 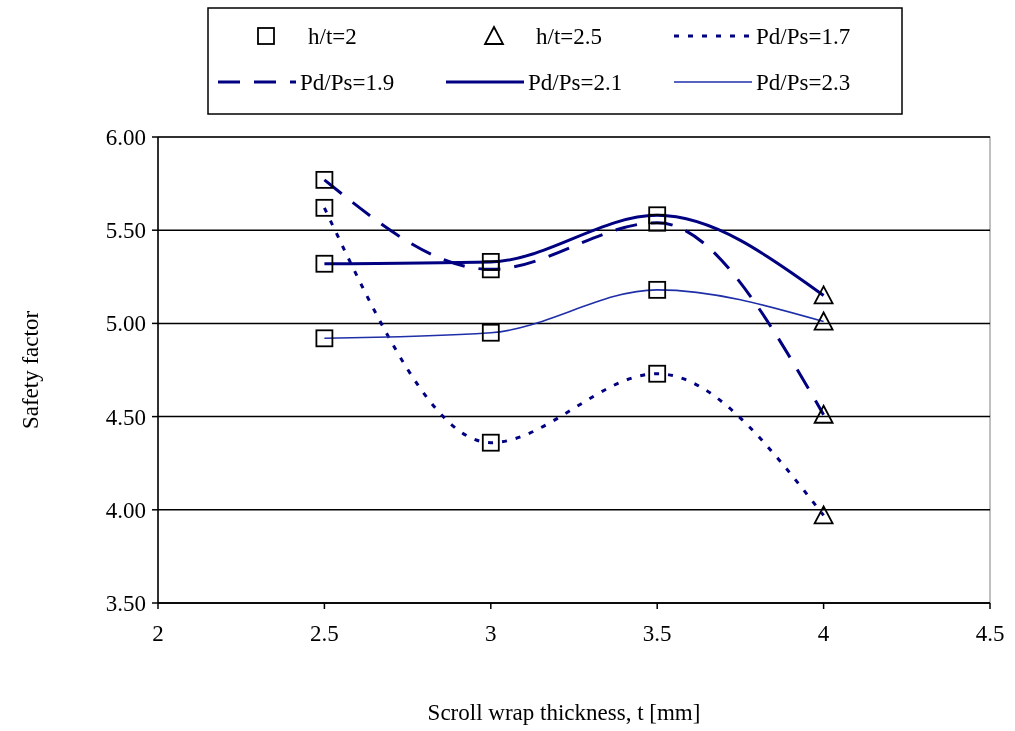 What do you see at coordinates (125, 417) in the screenshot?
I see `y-tick-label: 4.50` at bounding box center [125, 417].